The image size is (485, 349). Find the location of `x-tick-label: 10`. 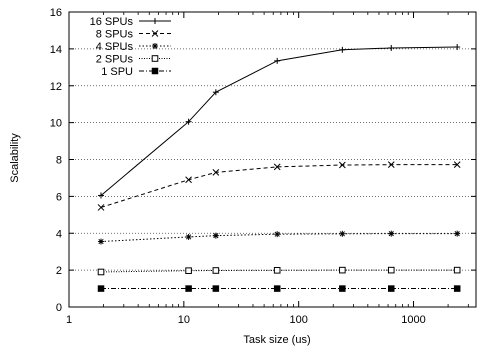

x-tick-label: 10 is located at coordinates (184, 320).